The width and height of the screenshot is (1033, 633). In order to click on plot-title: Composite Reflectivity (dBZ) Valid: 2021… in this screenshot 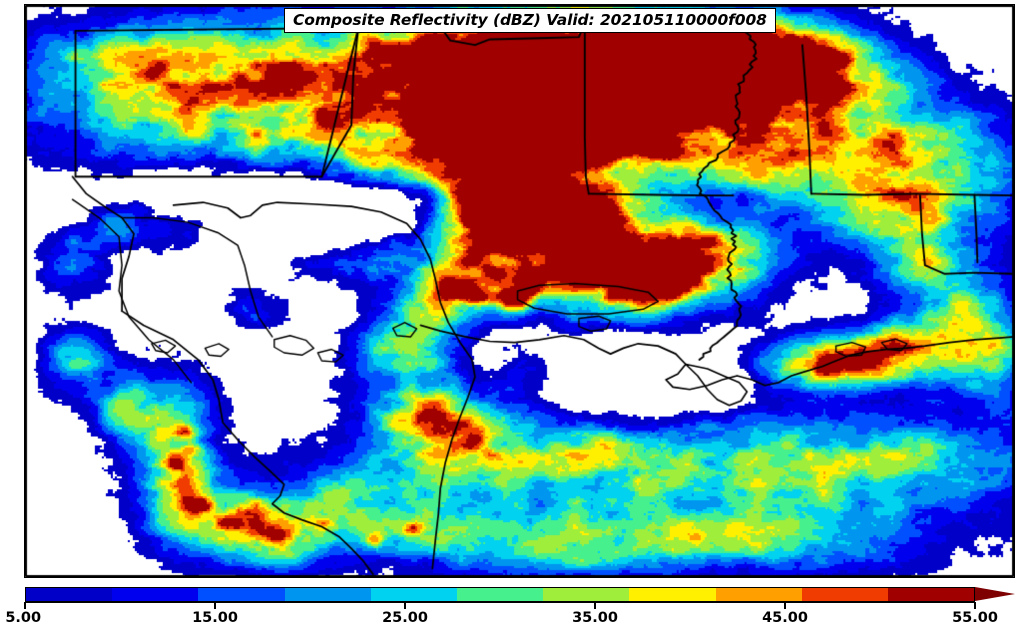, I will do `click(530, 20)`.